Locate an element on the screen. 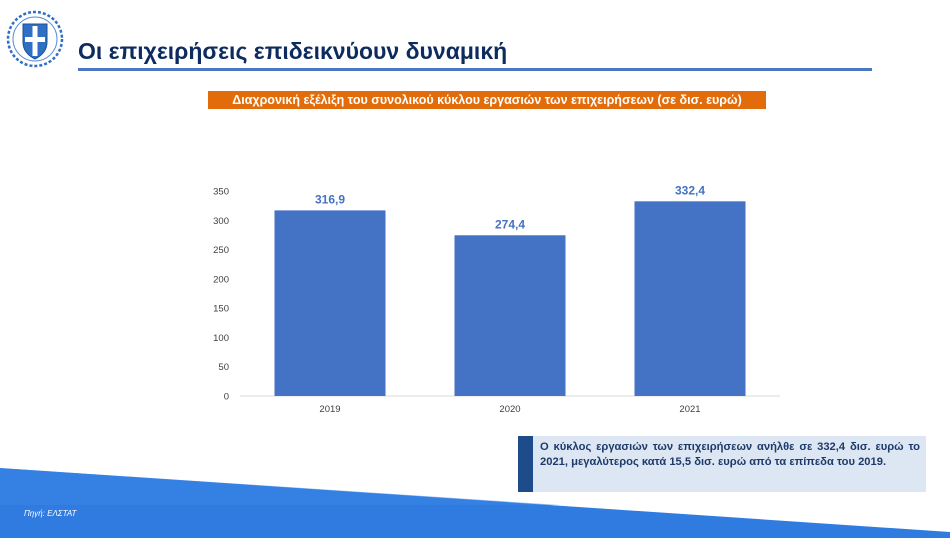  y-tick-label: 250 is located at coordinates (221, 250).